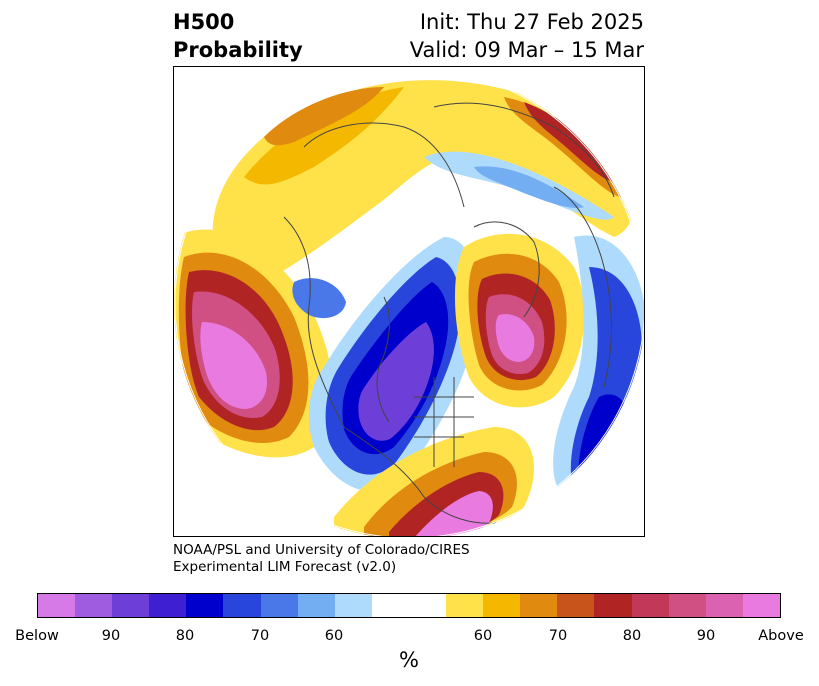  What do you see at coordinates (204, 22) in the screenshot?
I see `title-line-1: H500` at bounding box center [204, 22].